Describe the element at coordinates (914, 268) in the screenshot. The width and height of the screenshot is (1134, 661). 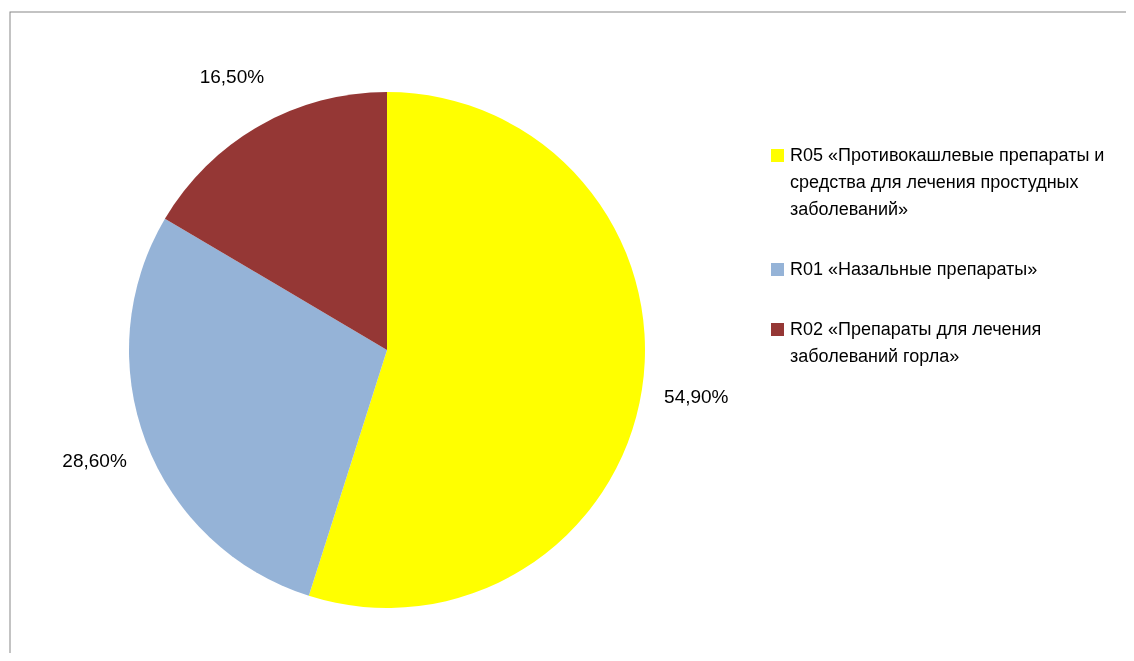
I see `legend-label: R01 «Назальные препараты»` at that location.